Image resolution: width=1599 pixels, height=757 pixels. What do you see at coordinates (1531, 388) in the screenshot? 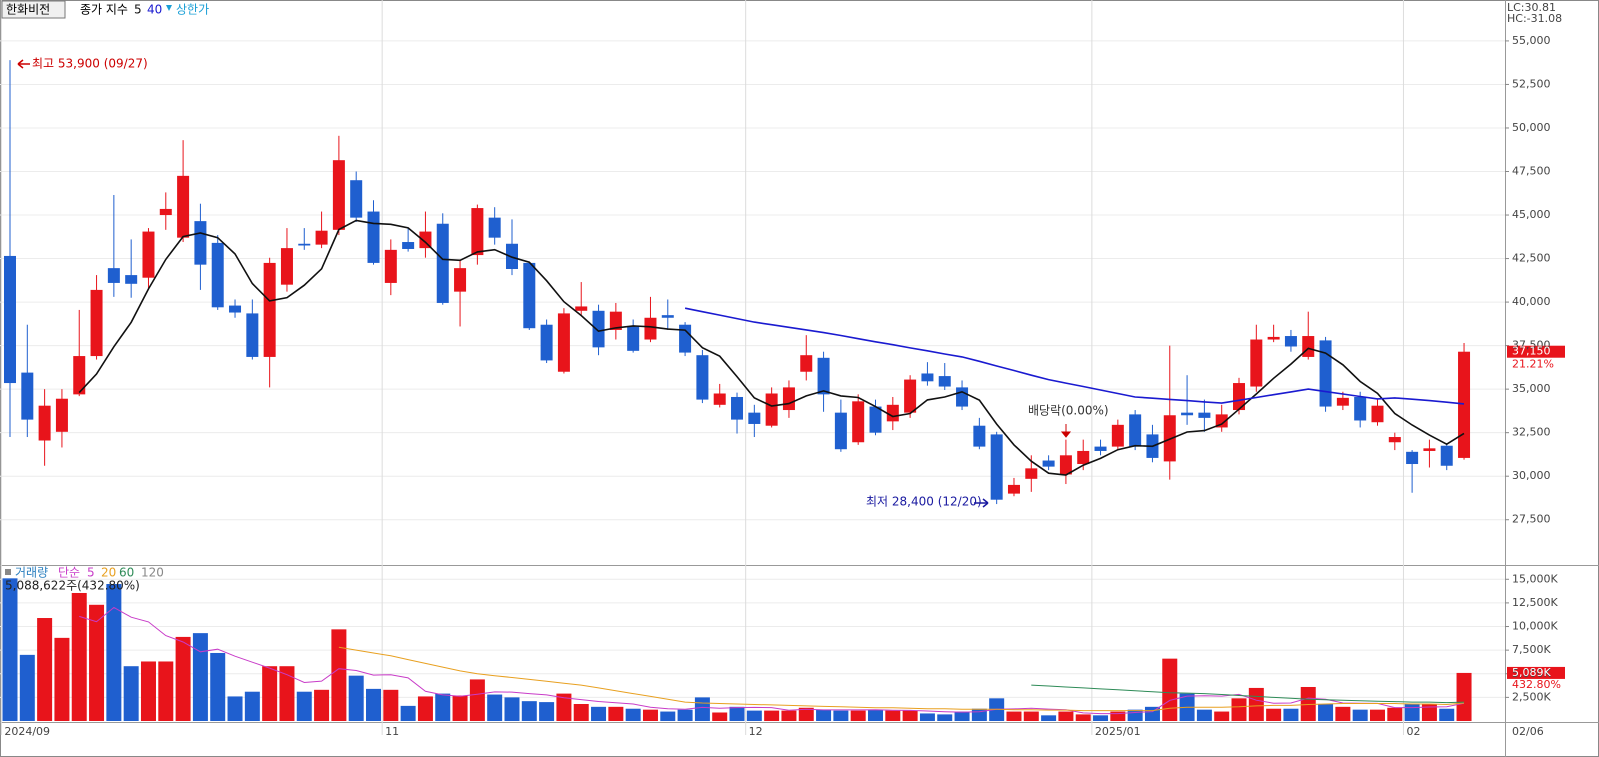
I see `y-tick-label: 35,000` at bounding box center [1531, 388].